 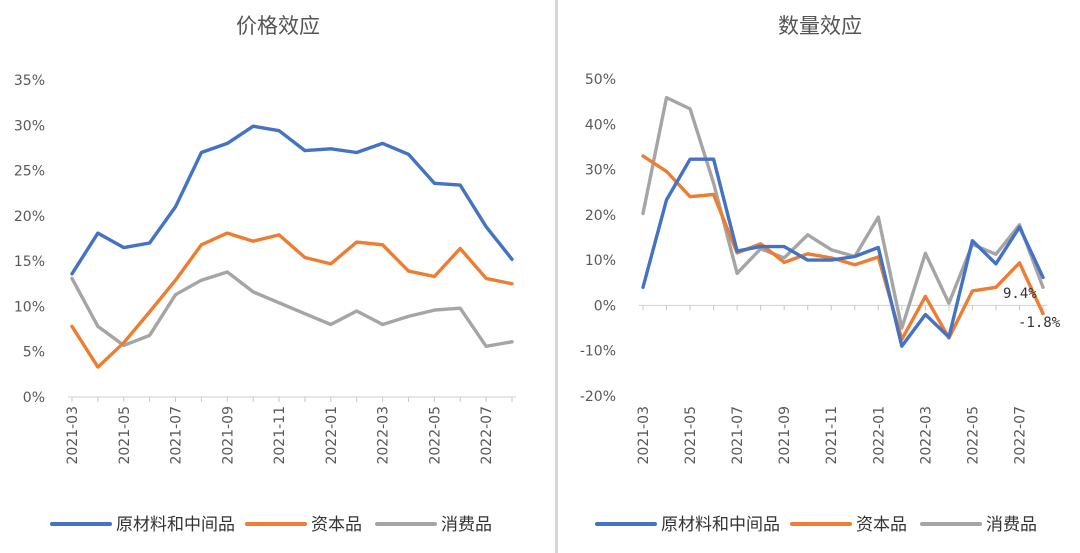 What do you see at coordinates (820, 26) in the screenshot?
I see `quantity-chart-title: 数量效应` at bounding box center [820, 26].